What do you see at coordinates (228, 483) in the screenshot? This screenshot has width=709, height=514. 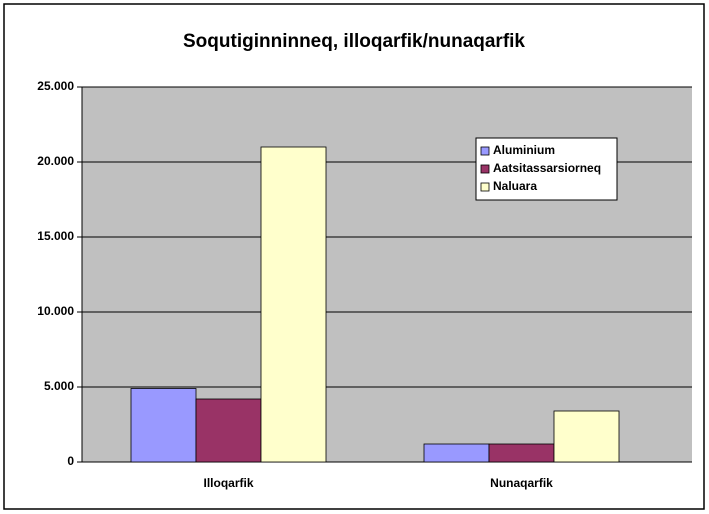 I see `x-tick-label: Illoqarfik` at bounding box center [228, 483].